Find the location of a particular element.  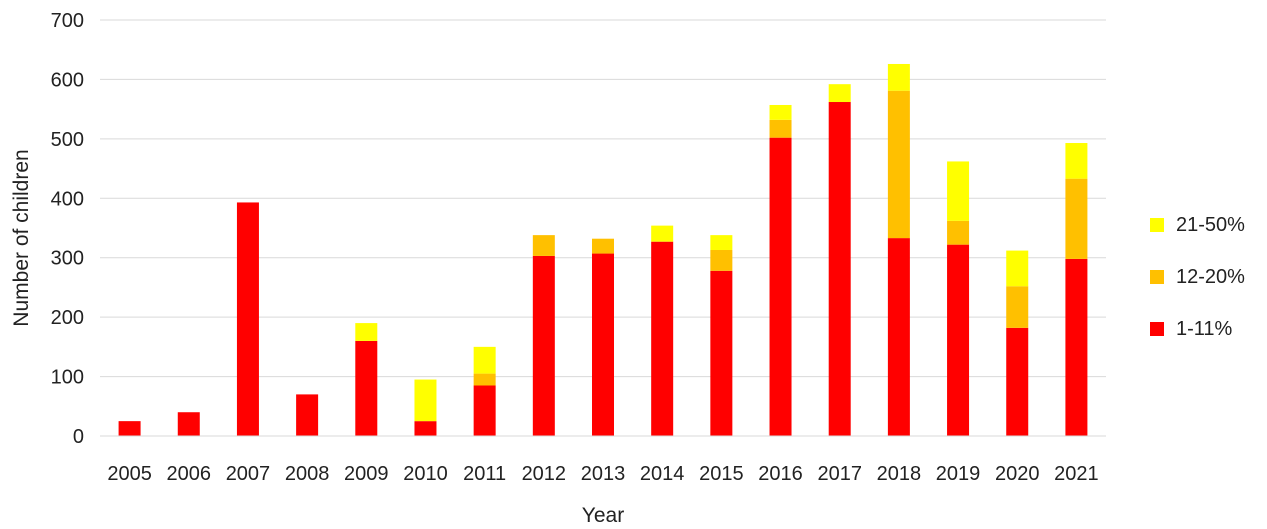

bar-segment-21-50pct-2020 is located at coordinates (1017, 268).